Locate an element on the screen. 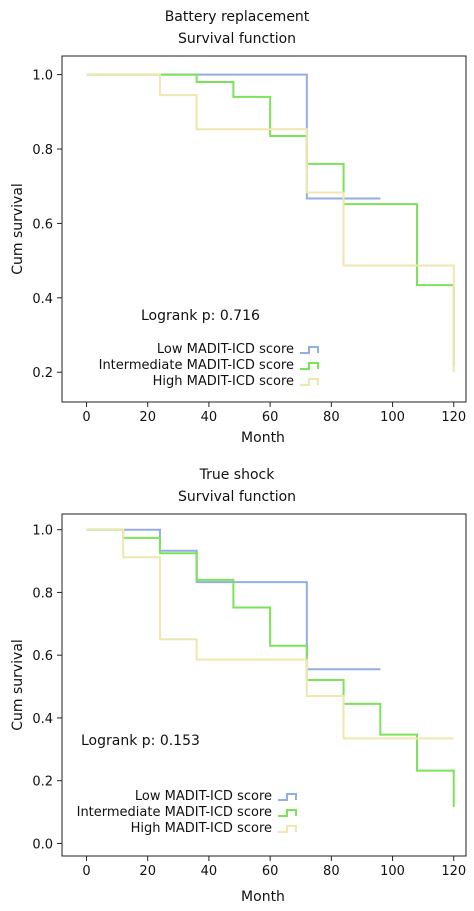  chart-2-logrank-annotation: Logrank p: 0.153 is located at coordinates (140, 741).